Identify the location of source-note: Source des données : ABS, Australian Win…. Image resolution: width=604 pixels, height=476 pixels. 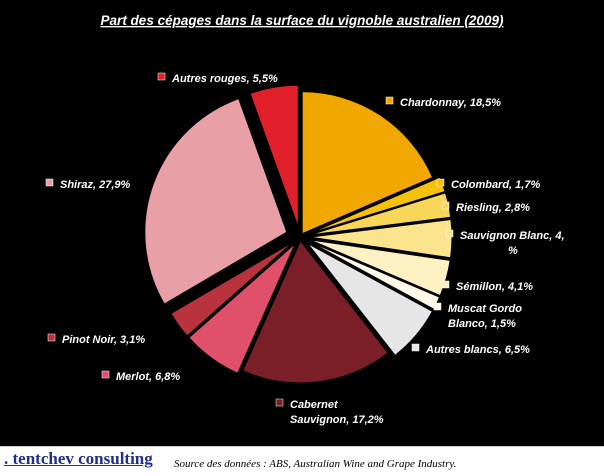
(315, 464).